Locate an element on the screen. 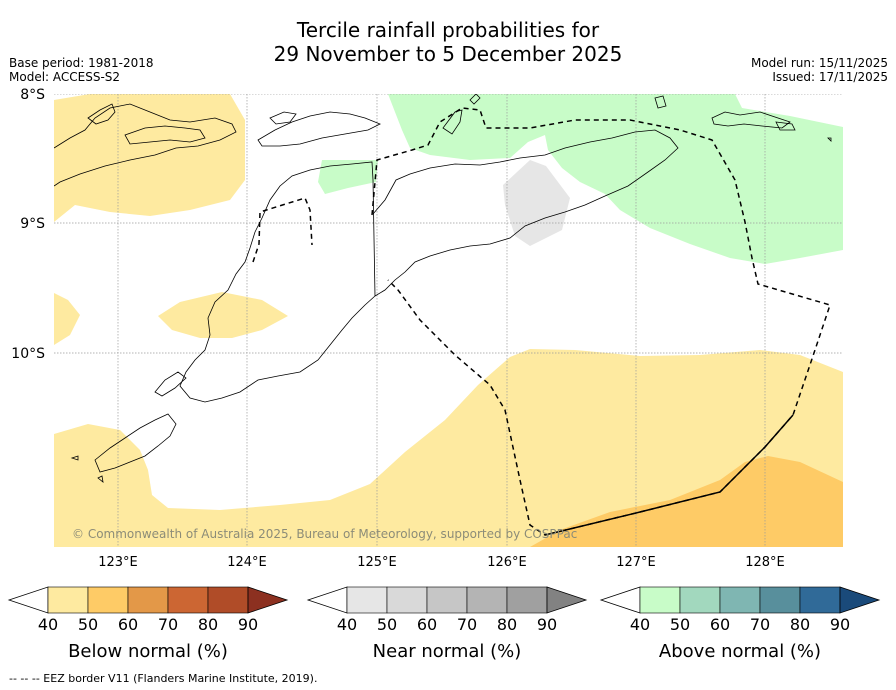 This screenshot has width=896, height=690. colorbar-above: 40 50 60 70 80 90 Above normal (%) is located at coordinates (740, 624).